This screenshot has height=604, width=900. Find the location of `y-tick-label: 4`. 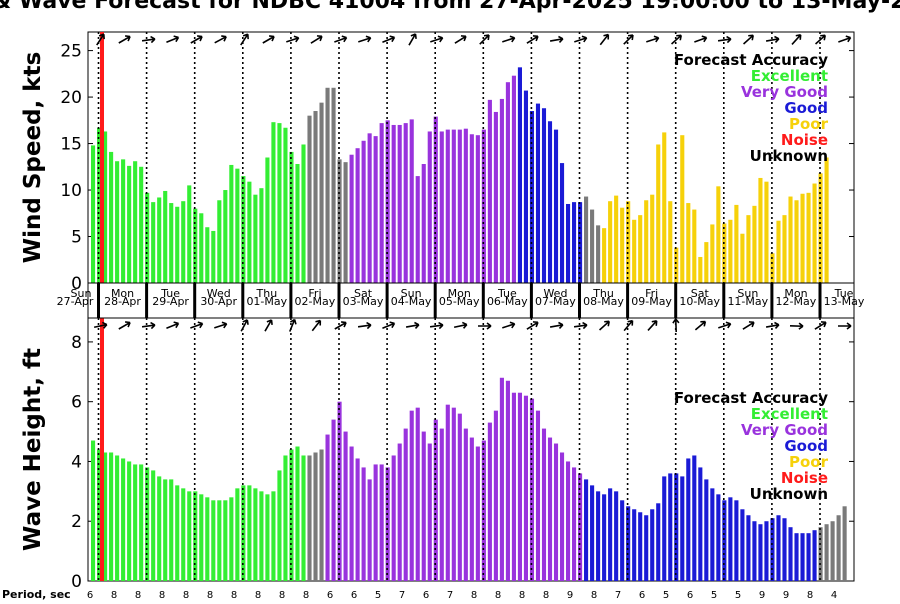

y-tick-label: 4 is located at coordinates (76, 462).